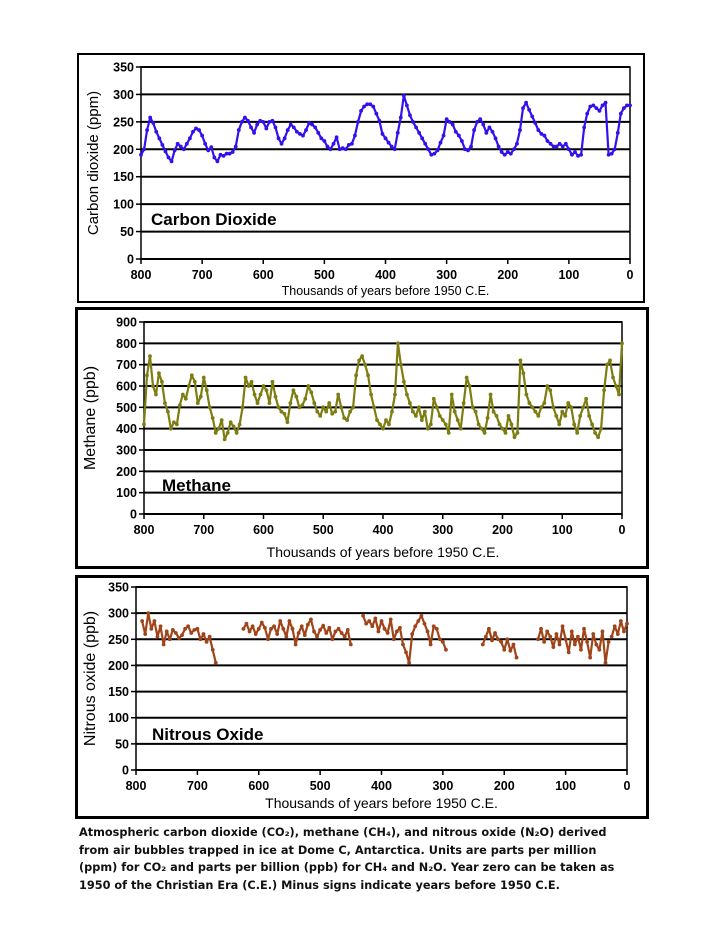 The width and height of the screenshot is (711, 946). What do you see at coordinates (130, 260) in the screenshot?
I see `y-tick-label: 0` at bounding box center [130, 260].